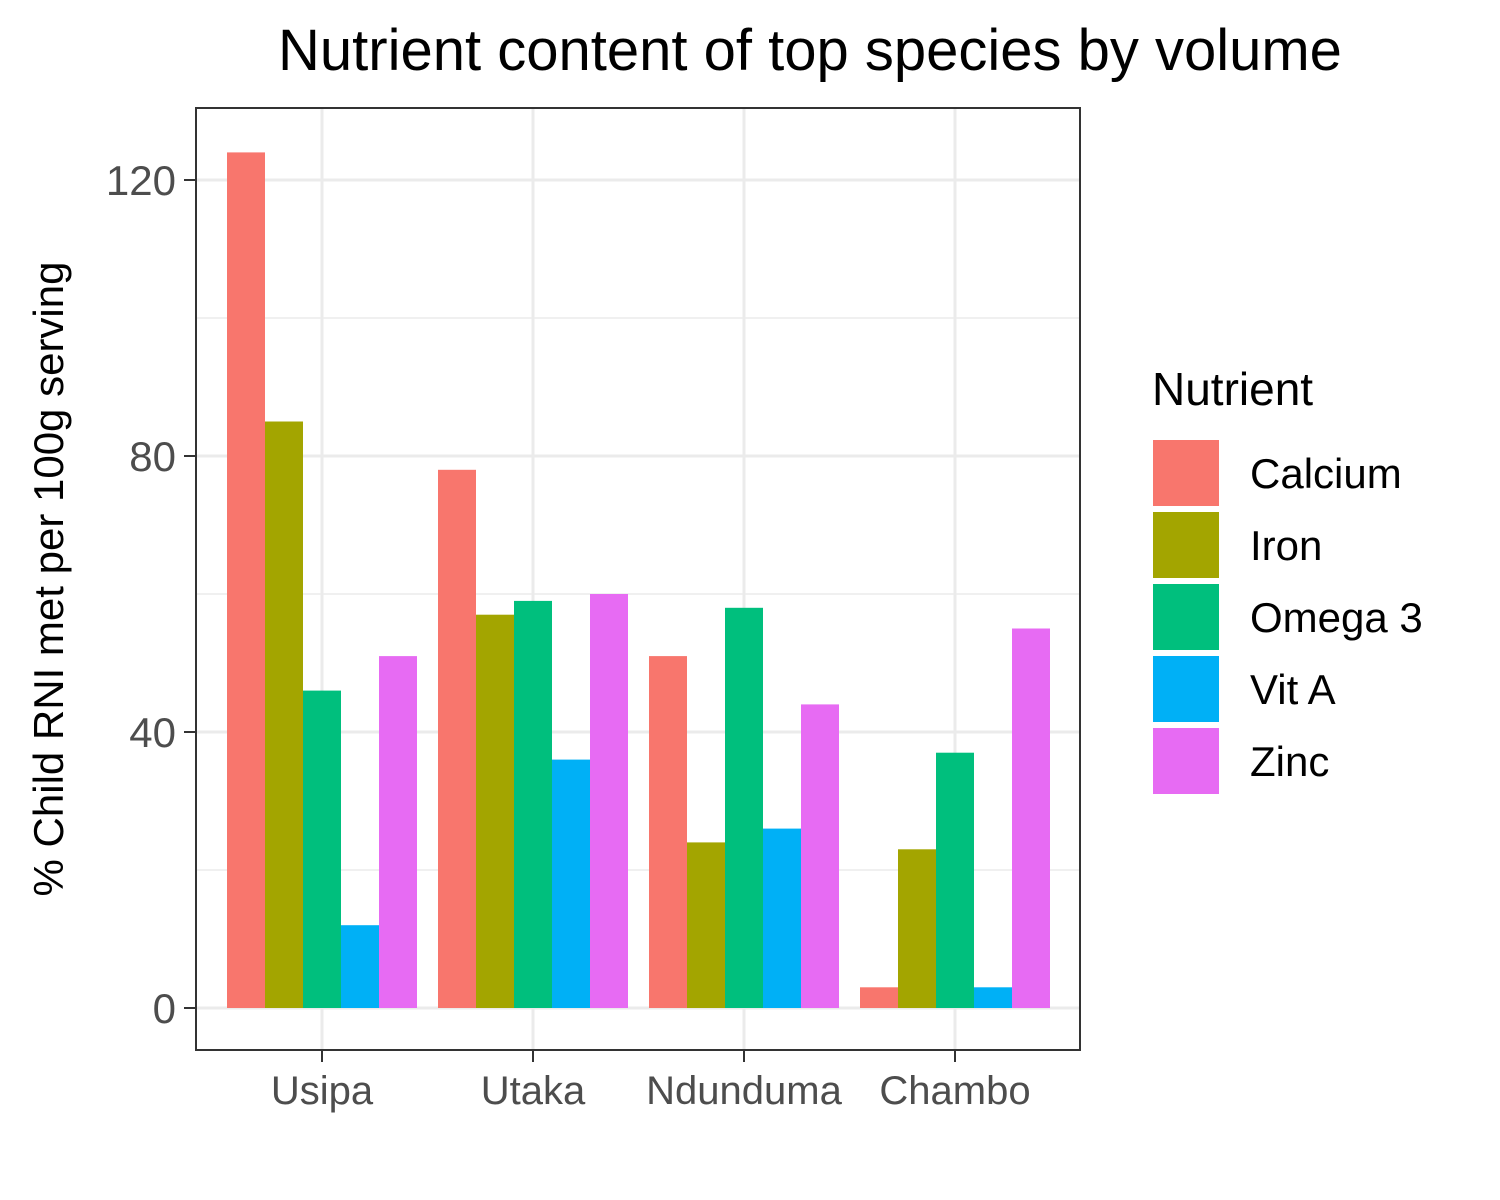 This screenshot has height=1200, width=1500. Describe the element at coordinates (1287, 578) in the screenshot. I see `legend: Nutrient Calcium Iron Omega 3 Vit A Zinc` at that location.